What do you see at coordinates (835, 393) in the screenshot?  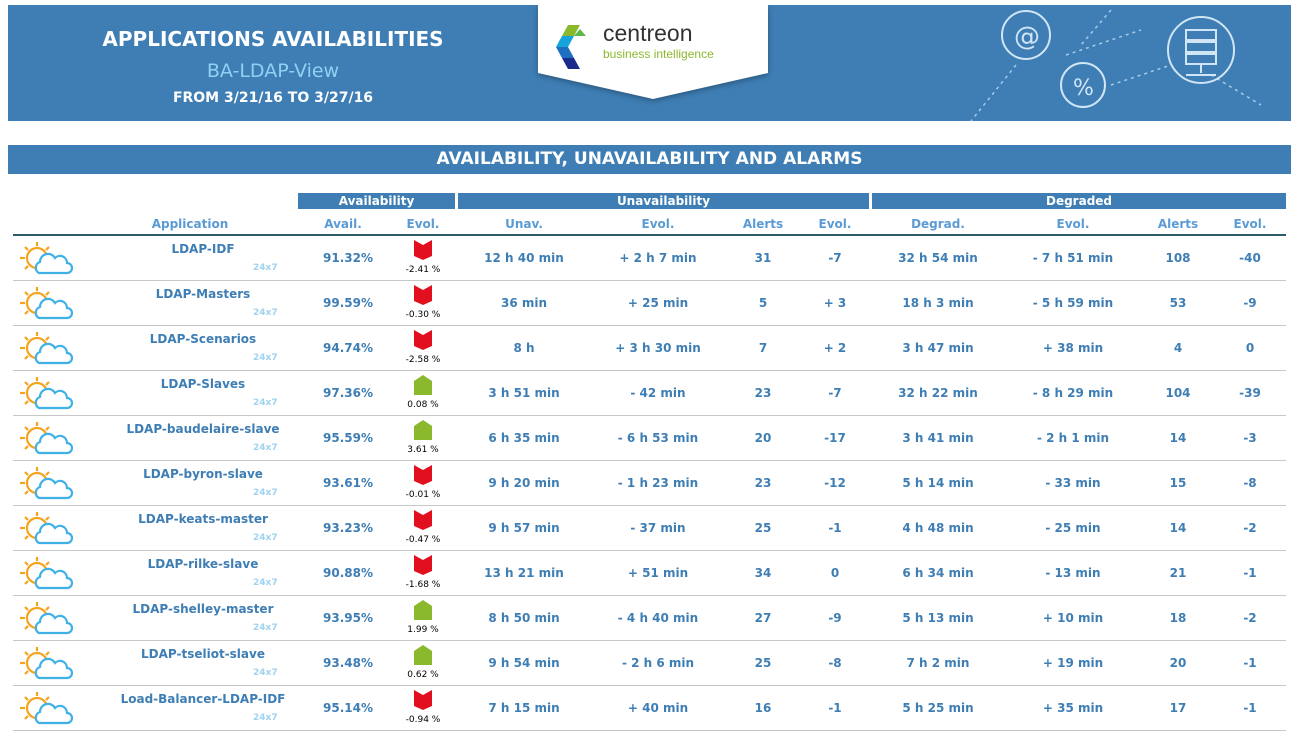 I see `cell-alerts-evol: -7` at bounding box center [835, 393].